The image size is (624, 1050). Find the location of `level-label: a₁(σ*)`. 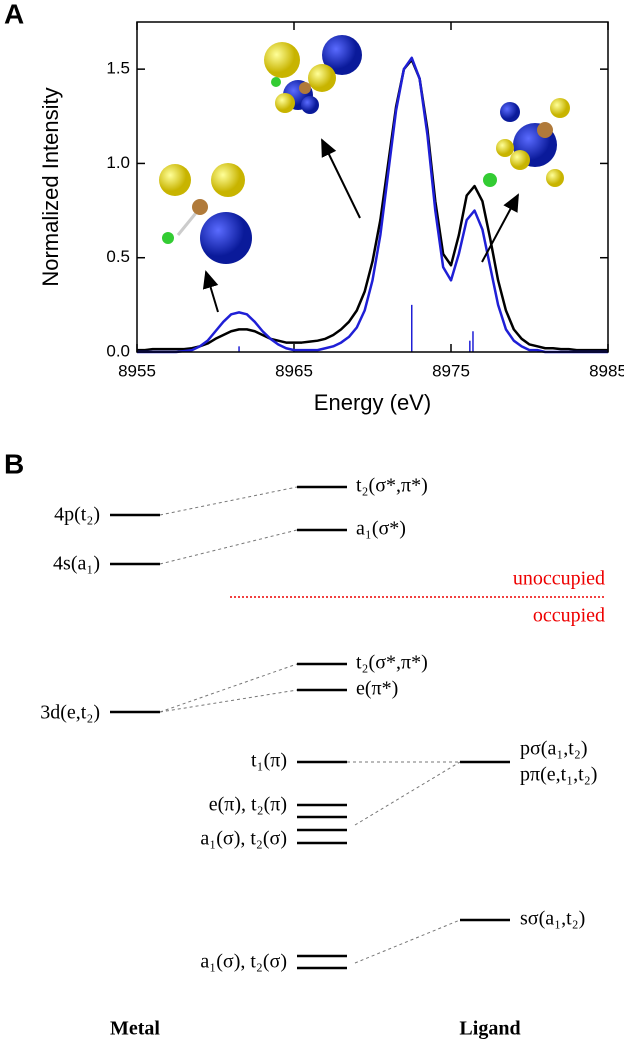

level-label: a₁(σ*) is located at coordinates (381, 529).